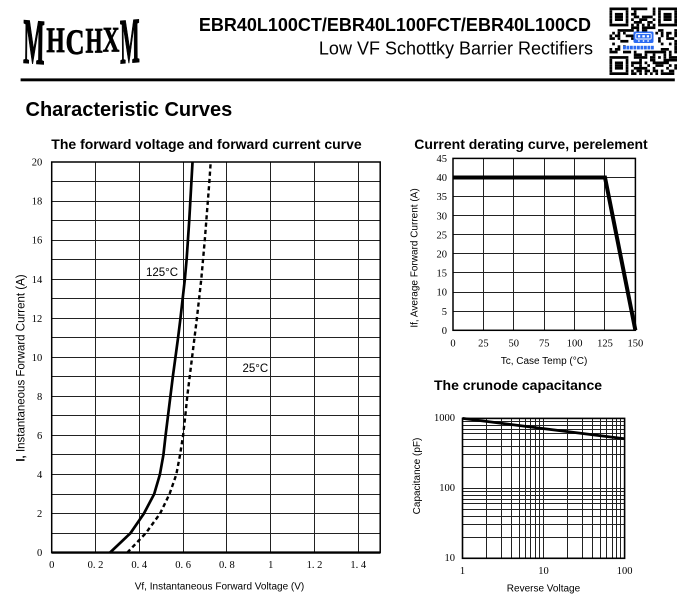  I want to click on svg-text: 125°C, so click(162, 273).